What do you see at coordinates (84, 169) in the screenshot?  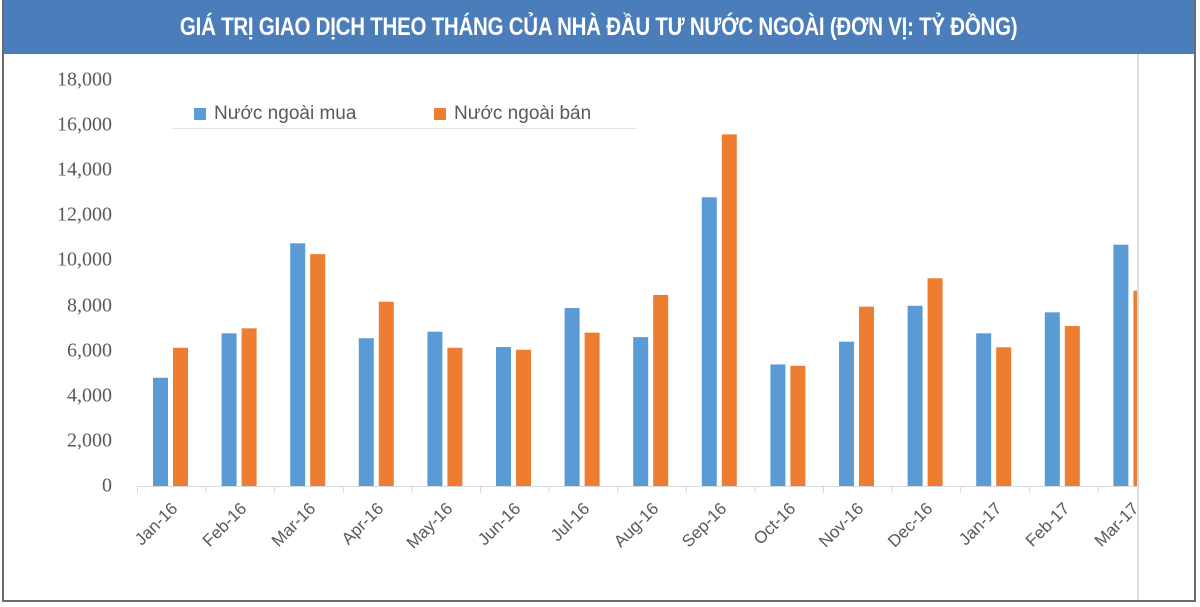 I see `y-axis-tick-label: 14,000` at bounding box center [84, 169].